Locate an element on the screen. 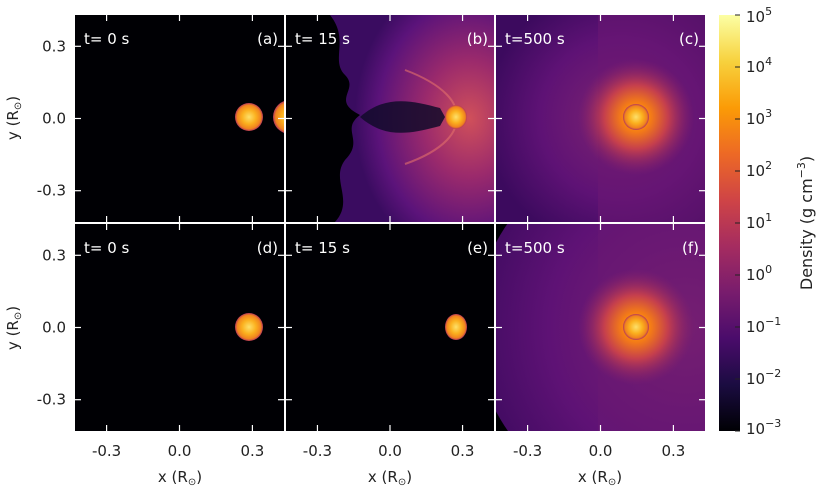 The height and width of the screenshot is (493, 830). companion-edge is located at coordinates (278, 117).